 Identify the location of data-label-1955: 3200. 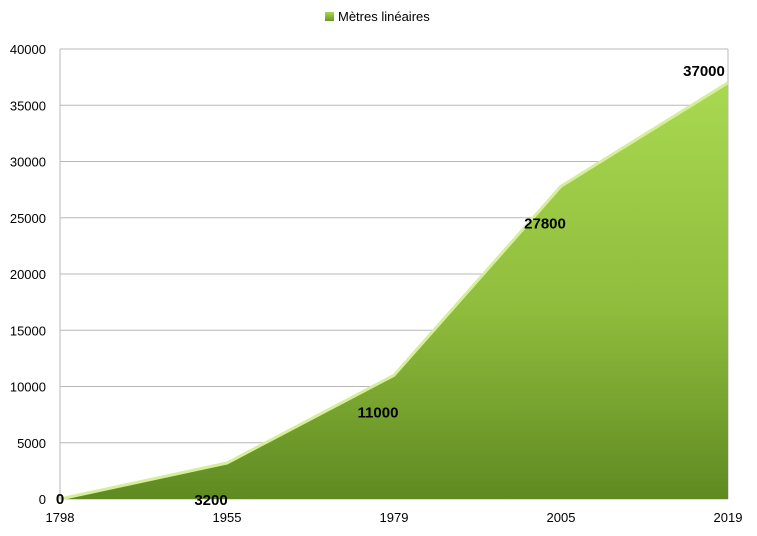
(210, 500).